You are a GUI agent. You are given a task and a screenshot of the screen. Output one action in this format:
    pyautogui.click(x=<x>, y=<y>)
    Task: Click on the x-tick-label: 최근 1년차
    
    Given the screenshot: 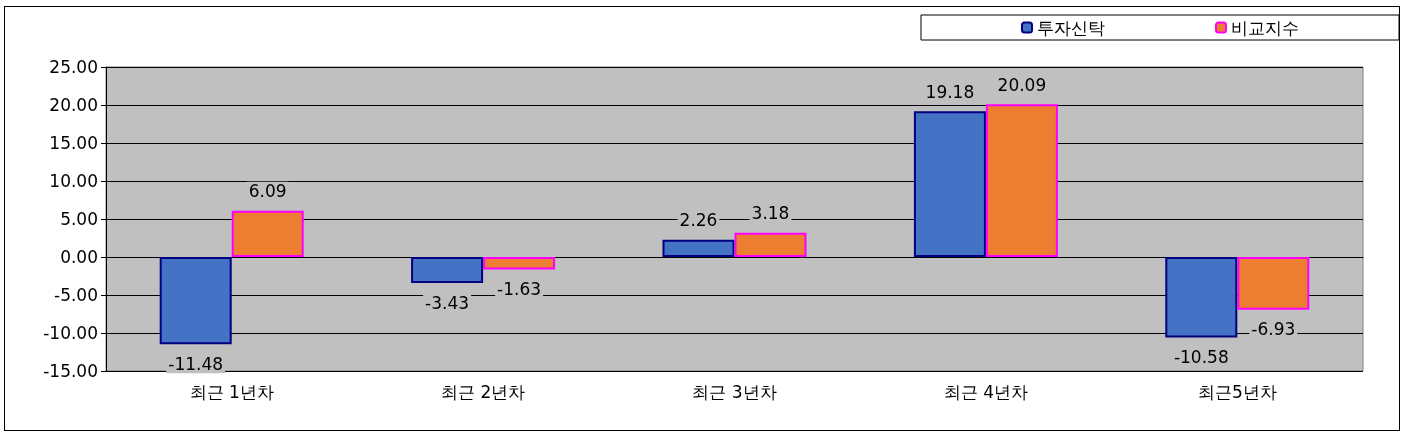 What is the action you would take?
    pyautogui.click(x=231, y=391)
    